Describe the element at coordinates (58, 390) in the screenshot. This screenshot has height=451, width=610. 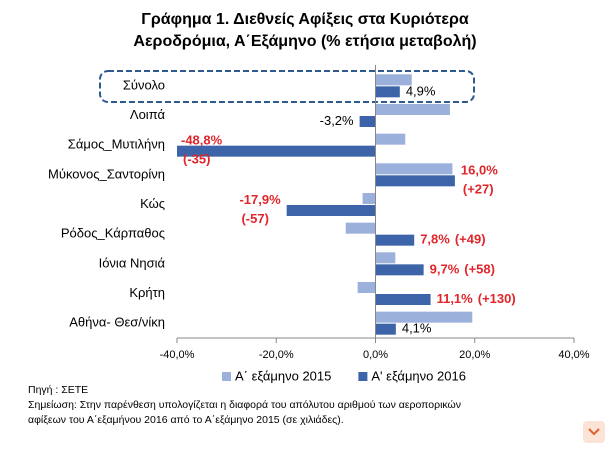
I see `note: Πηγή : ΣΕΤΕ` at that location.